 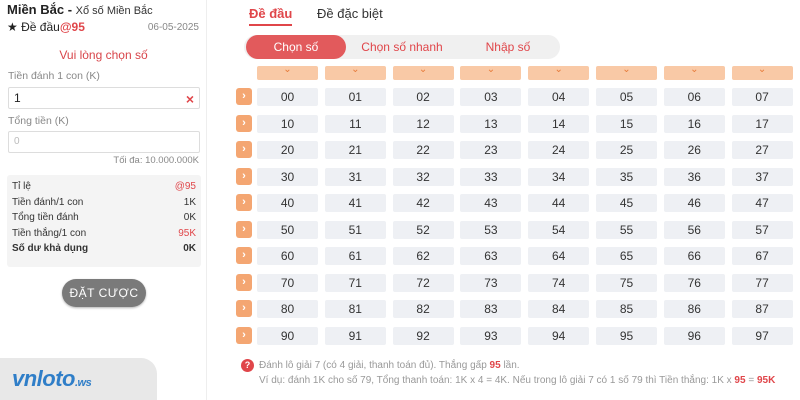 I want to click on number-cell: 90, so click(x=287, y=335).